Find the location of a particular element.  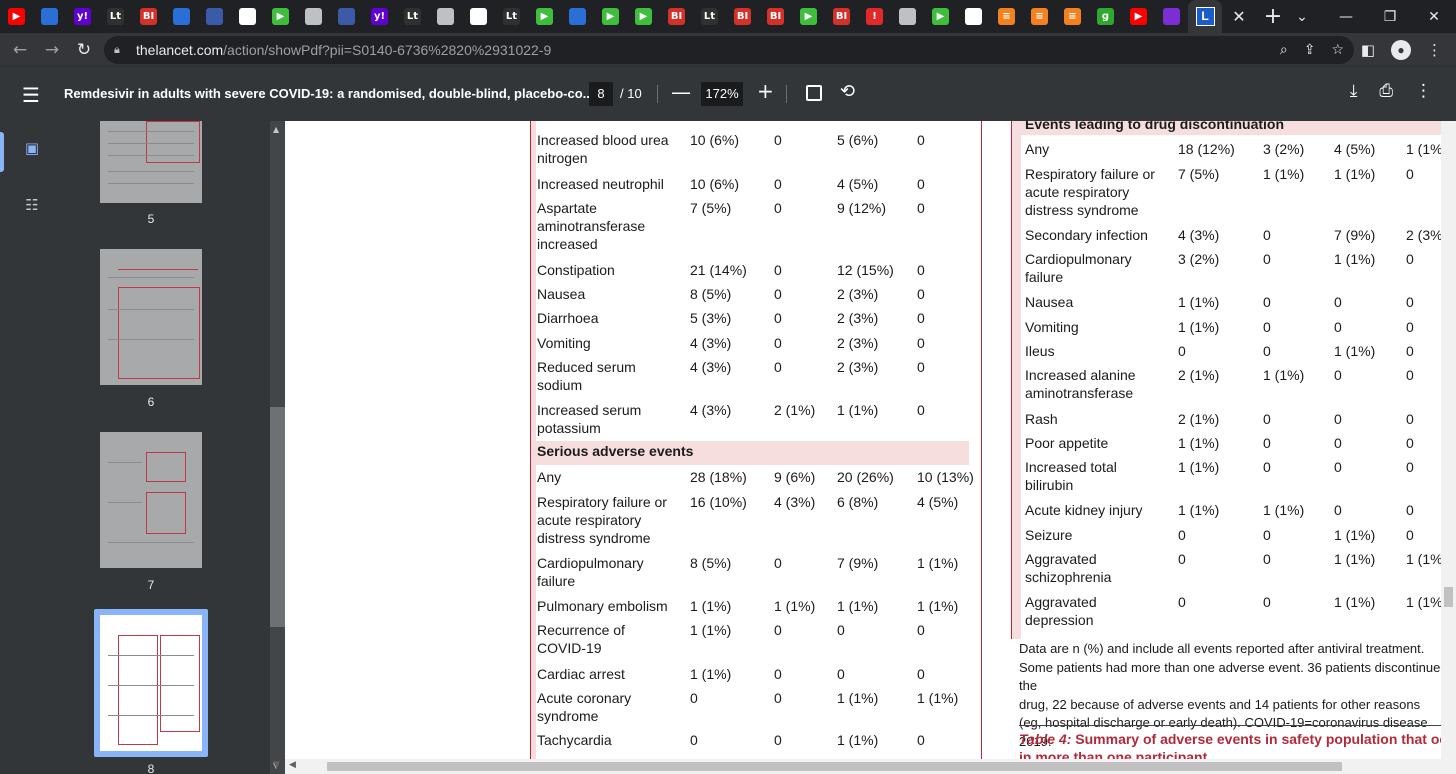

tab-15: Lt is located at coordinates (511, 16).